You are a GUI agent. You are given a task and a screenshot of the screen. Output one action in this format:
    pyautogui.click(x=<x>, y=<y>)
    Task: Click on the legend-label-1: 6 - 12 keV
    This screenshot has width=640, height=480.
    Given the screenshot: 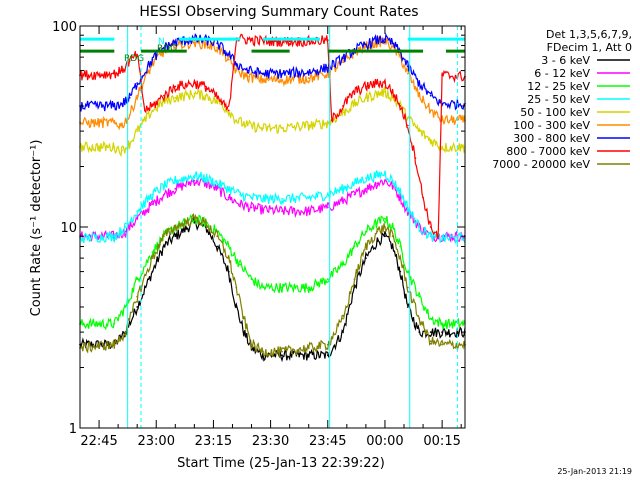 What is the action you would take?
    pyautogui.click(x=562, y=73)
    